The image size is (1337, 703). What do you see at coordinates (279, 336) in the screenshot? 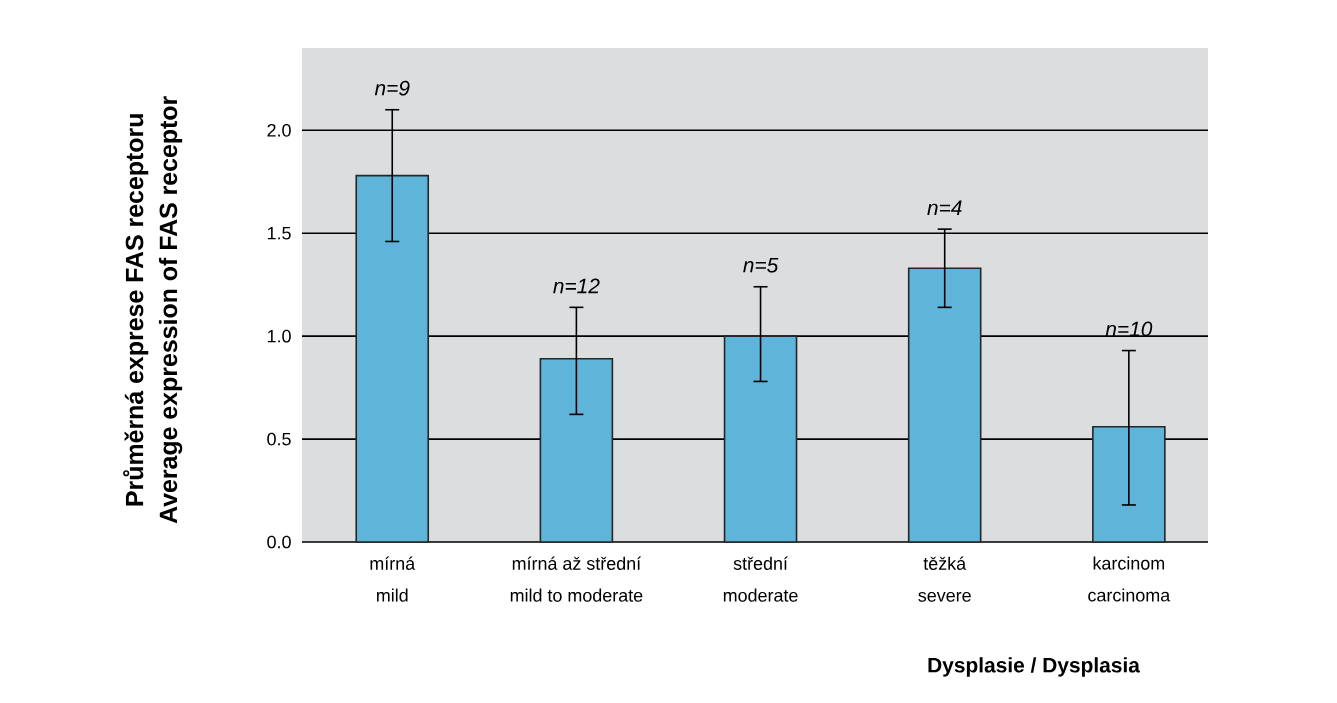
I see `y-tick-label: 1.0` at bounding box center [279, 336].